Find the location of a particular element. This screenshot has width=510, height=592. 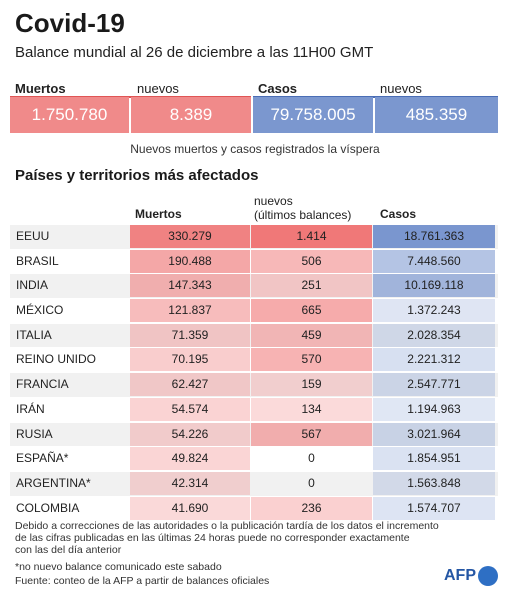

deaths-cell: 147.343 is located at coordinates (190, 286).